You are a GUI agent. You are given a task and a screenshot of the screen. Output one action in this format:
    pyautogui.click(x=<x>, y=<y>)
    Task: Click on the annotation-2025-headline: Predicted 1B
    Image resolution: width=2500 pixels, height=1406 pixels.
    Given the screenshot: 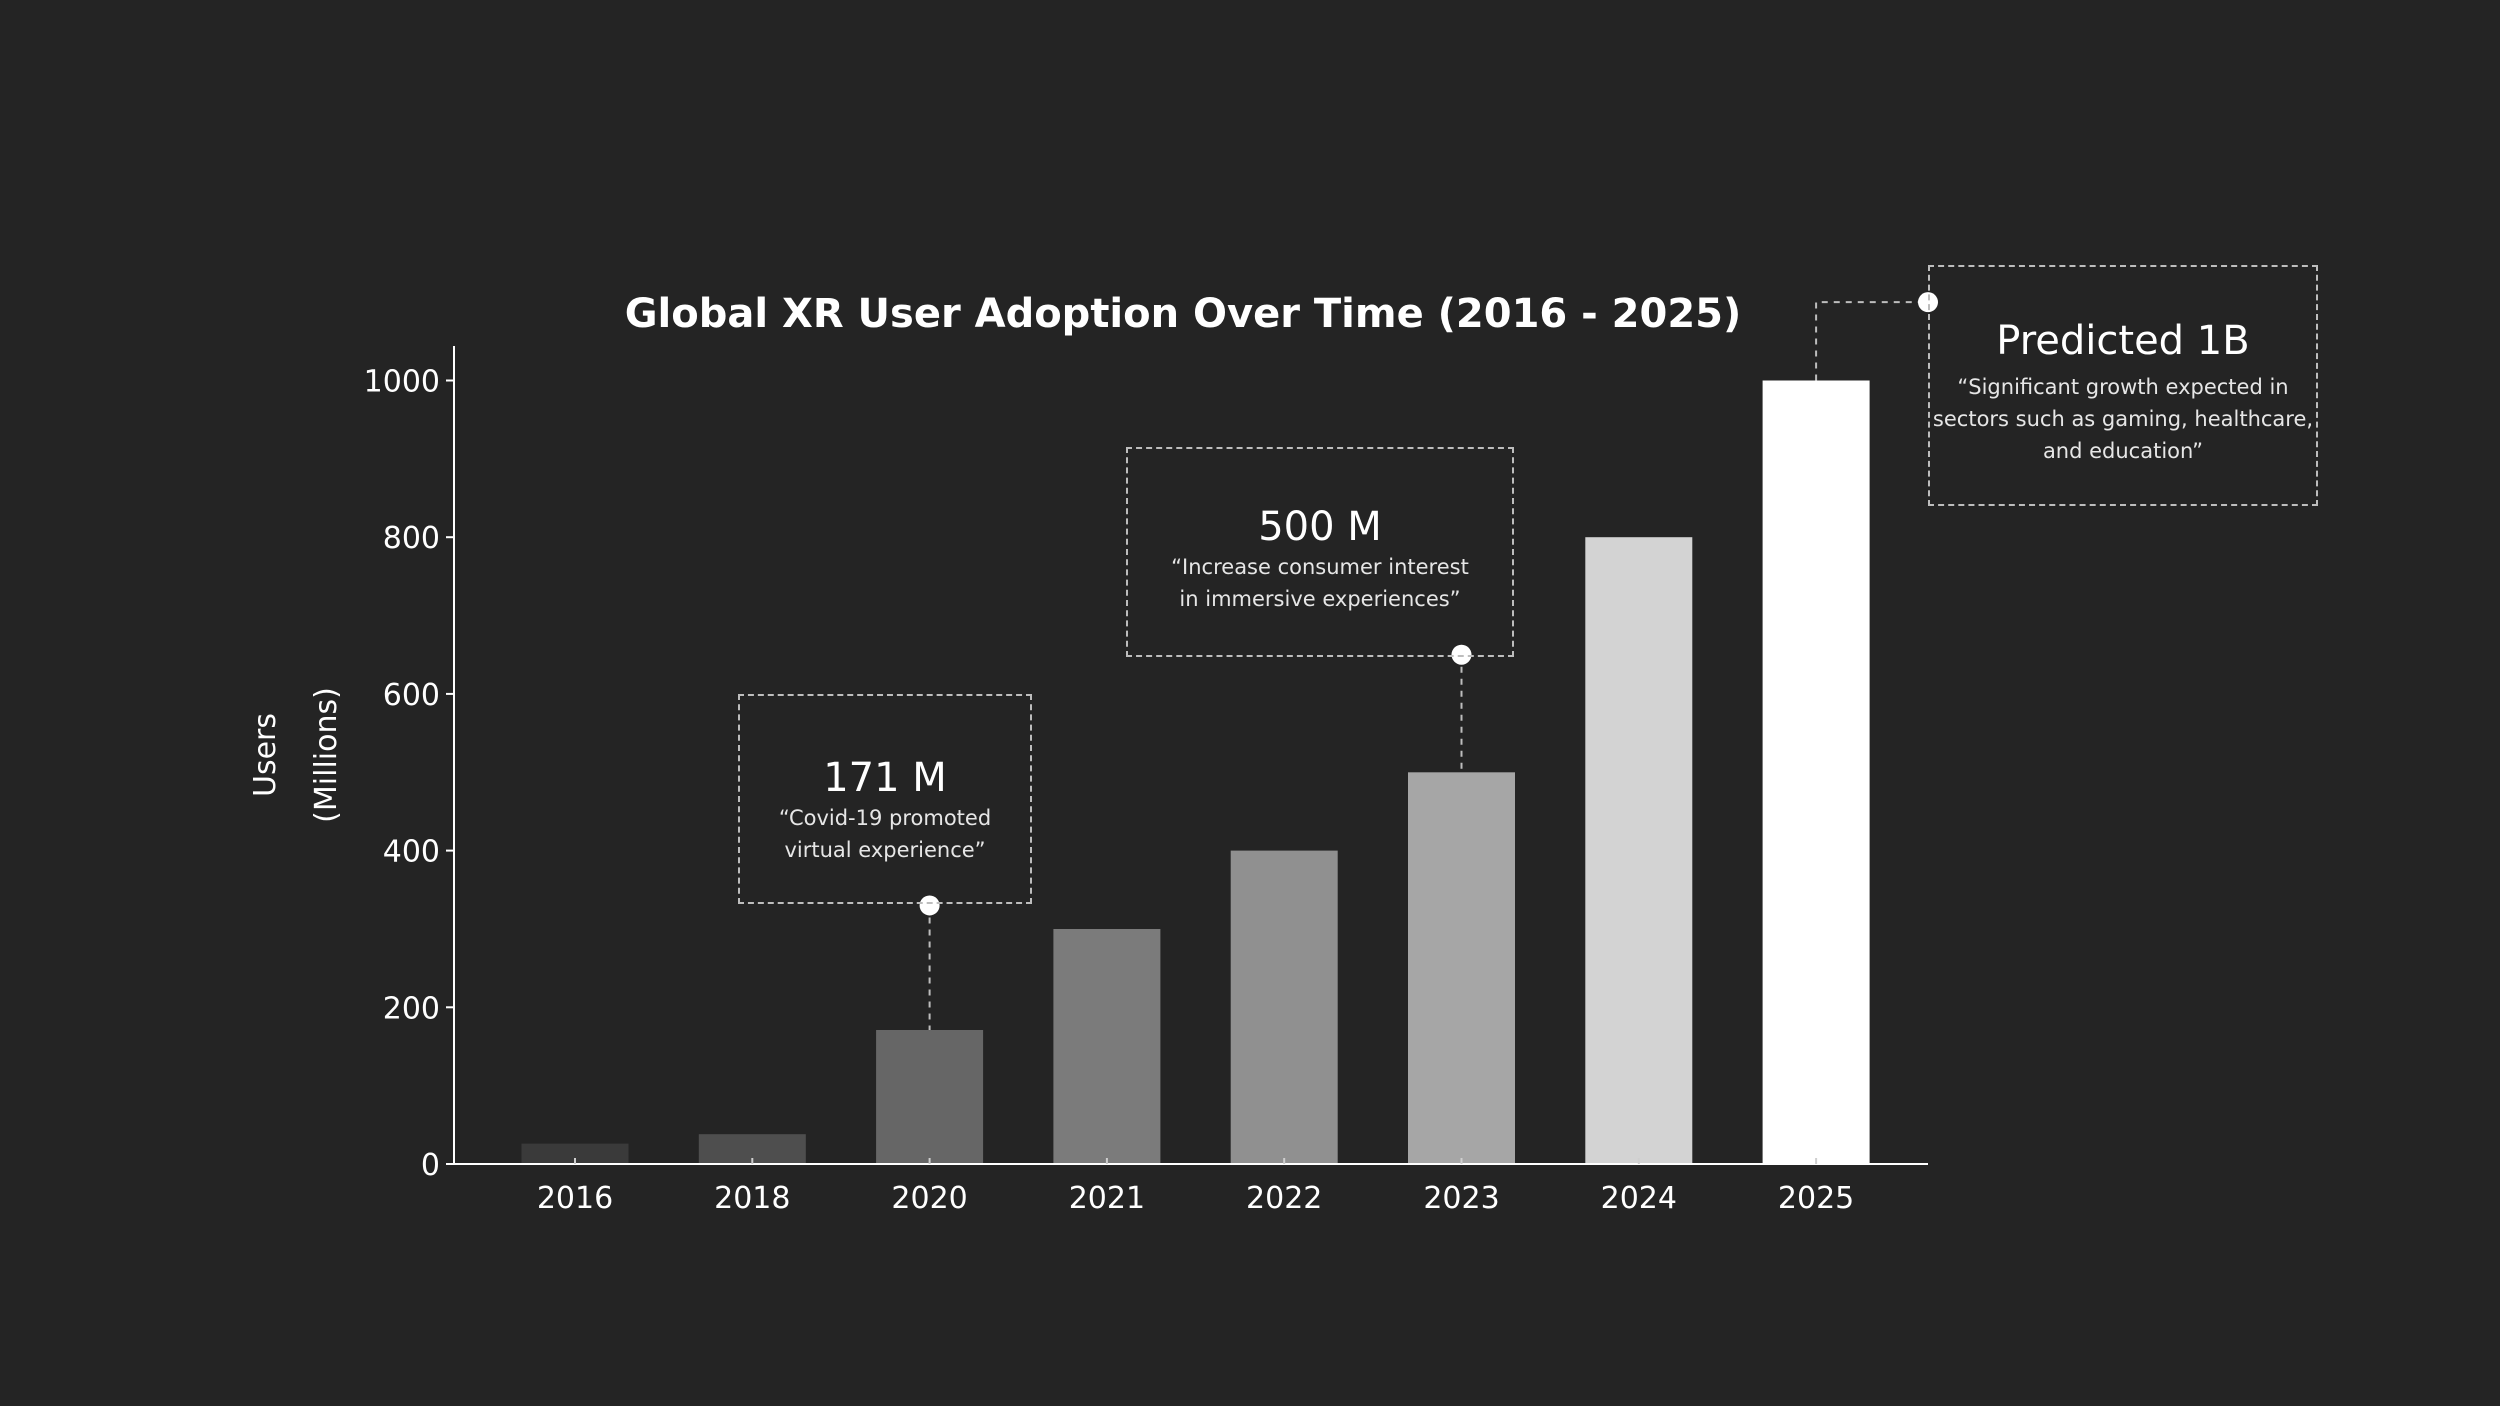 What is the action you would take?
    pyautogui.click(x=2123, y=341)
    